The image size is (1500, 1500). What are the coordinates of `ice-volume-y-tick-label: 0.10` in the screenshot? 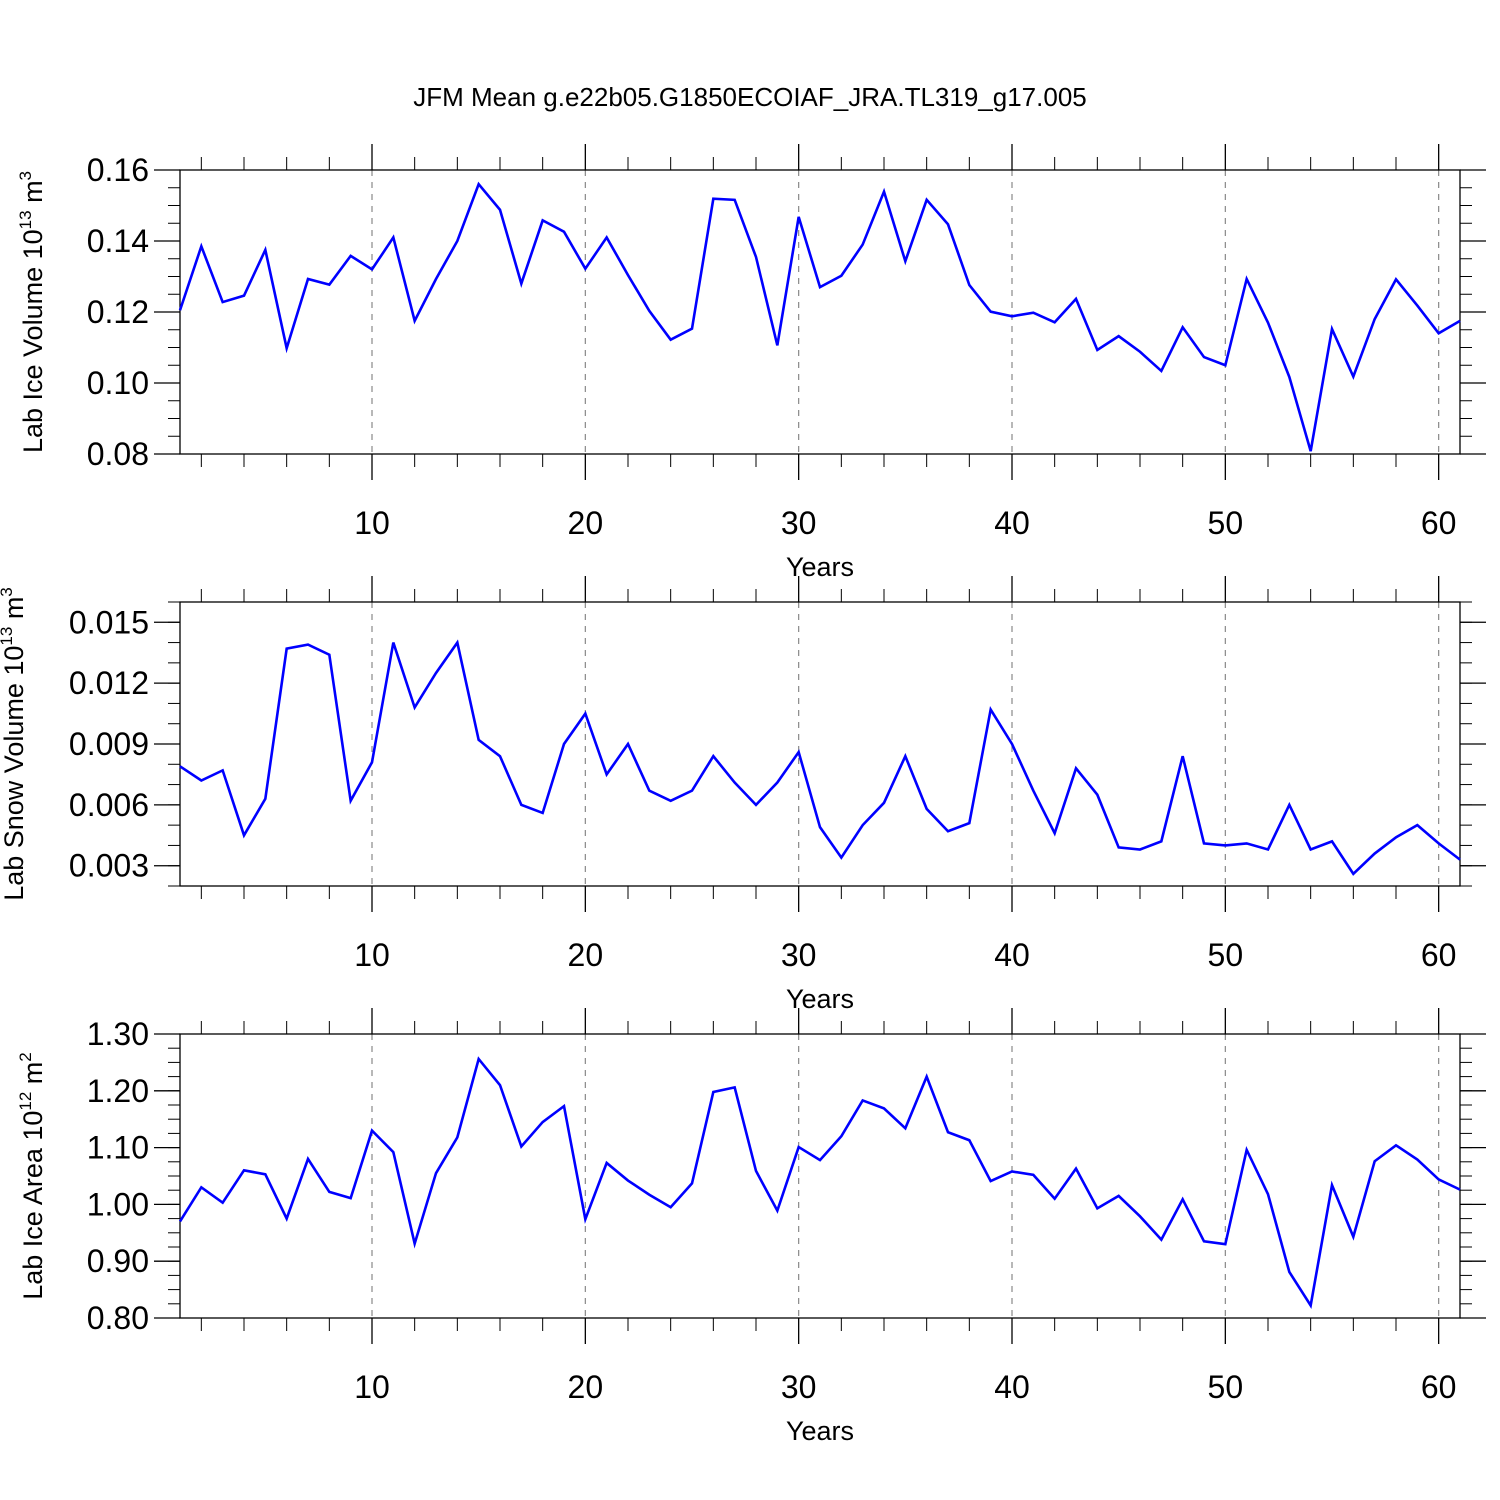 It's located at (118, 383).